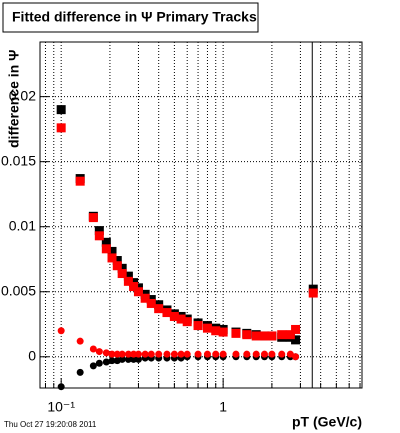 This screenshot has height=433, width=400. Describe the element at coordinates (18, 290) in the screenshot. I see `y-tick-label: 0.005` at that location.